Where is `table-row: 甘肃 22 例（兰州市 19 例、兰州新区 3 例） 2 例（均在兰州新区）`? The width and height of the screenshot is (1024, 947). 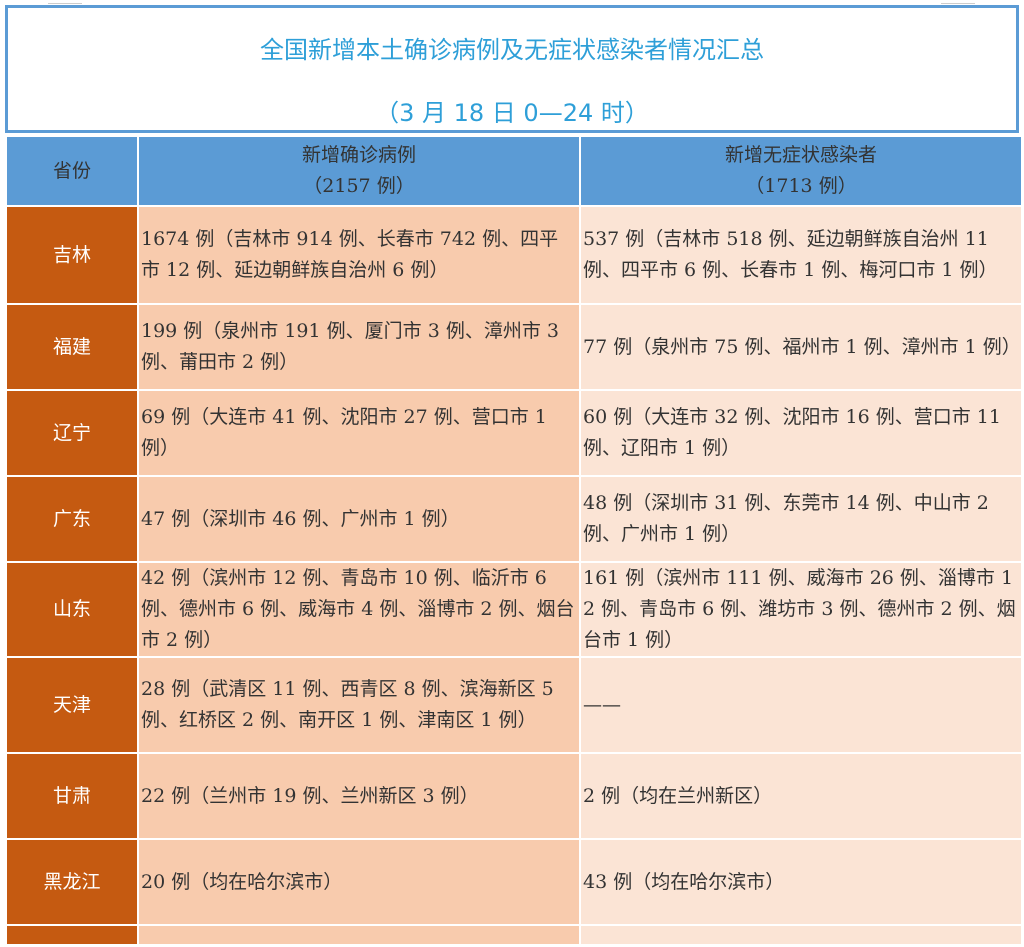 table-row: 甘肃 22 例（兰州市 19 例、兰州新区 3 例） 2 例（均在兰州新区） is located at coordinates (514, 796).